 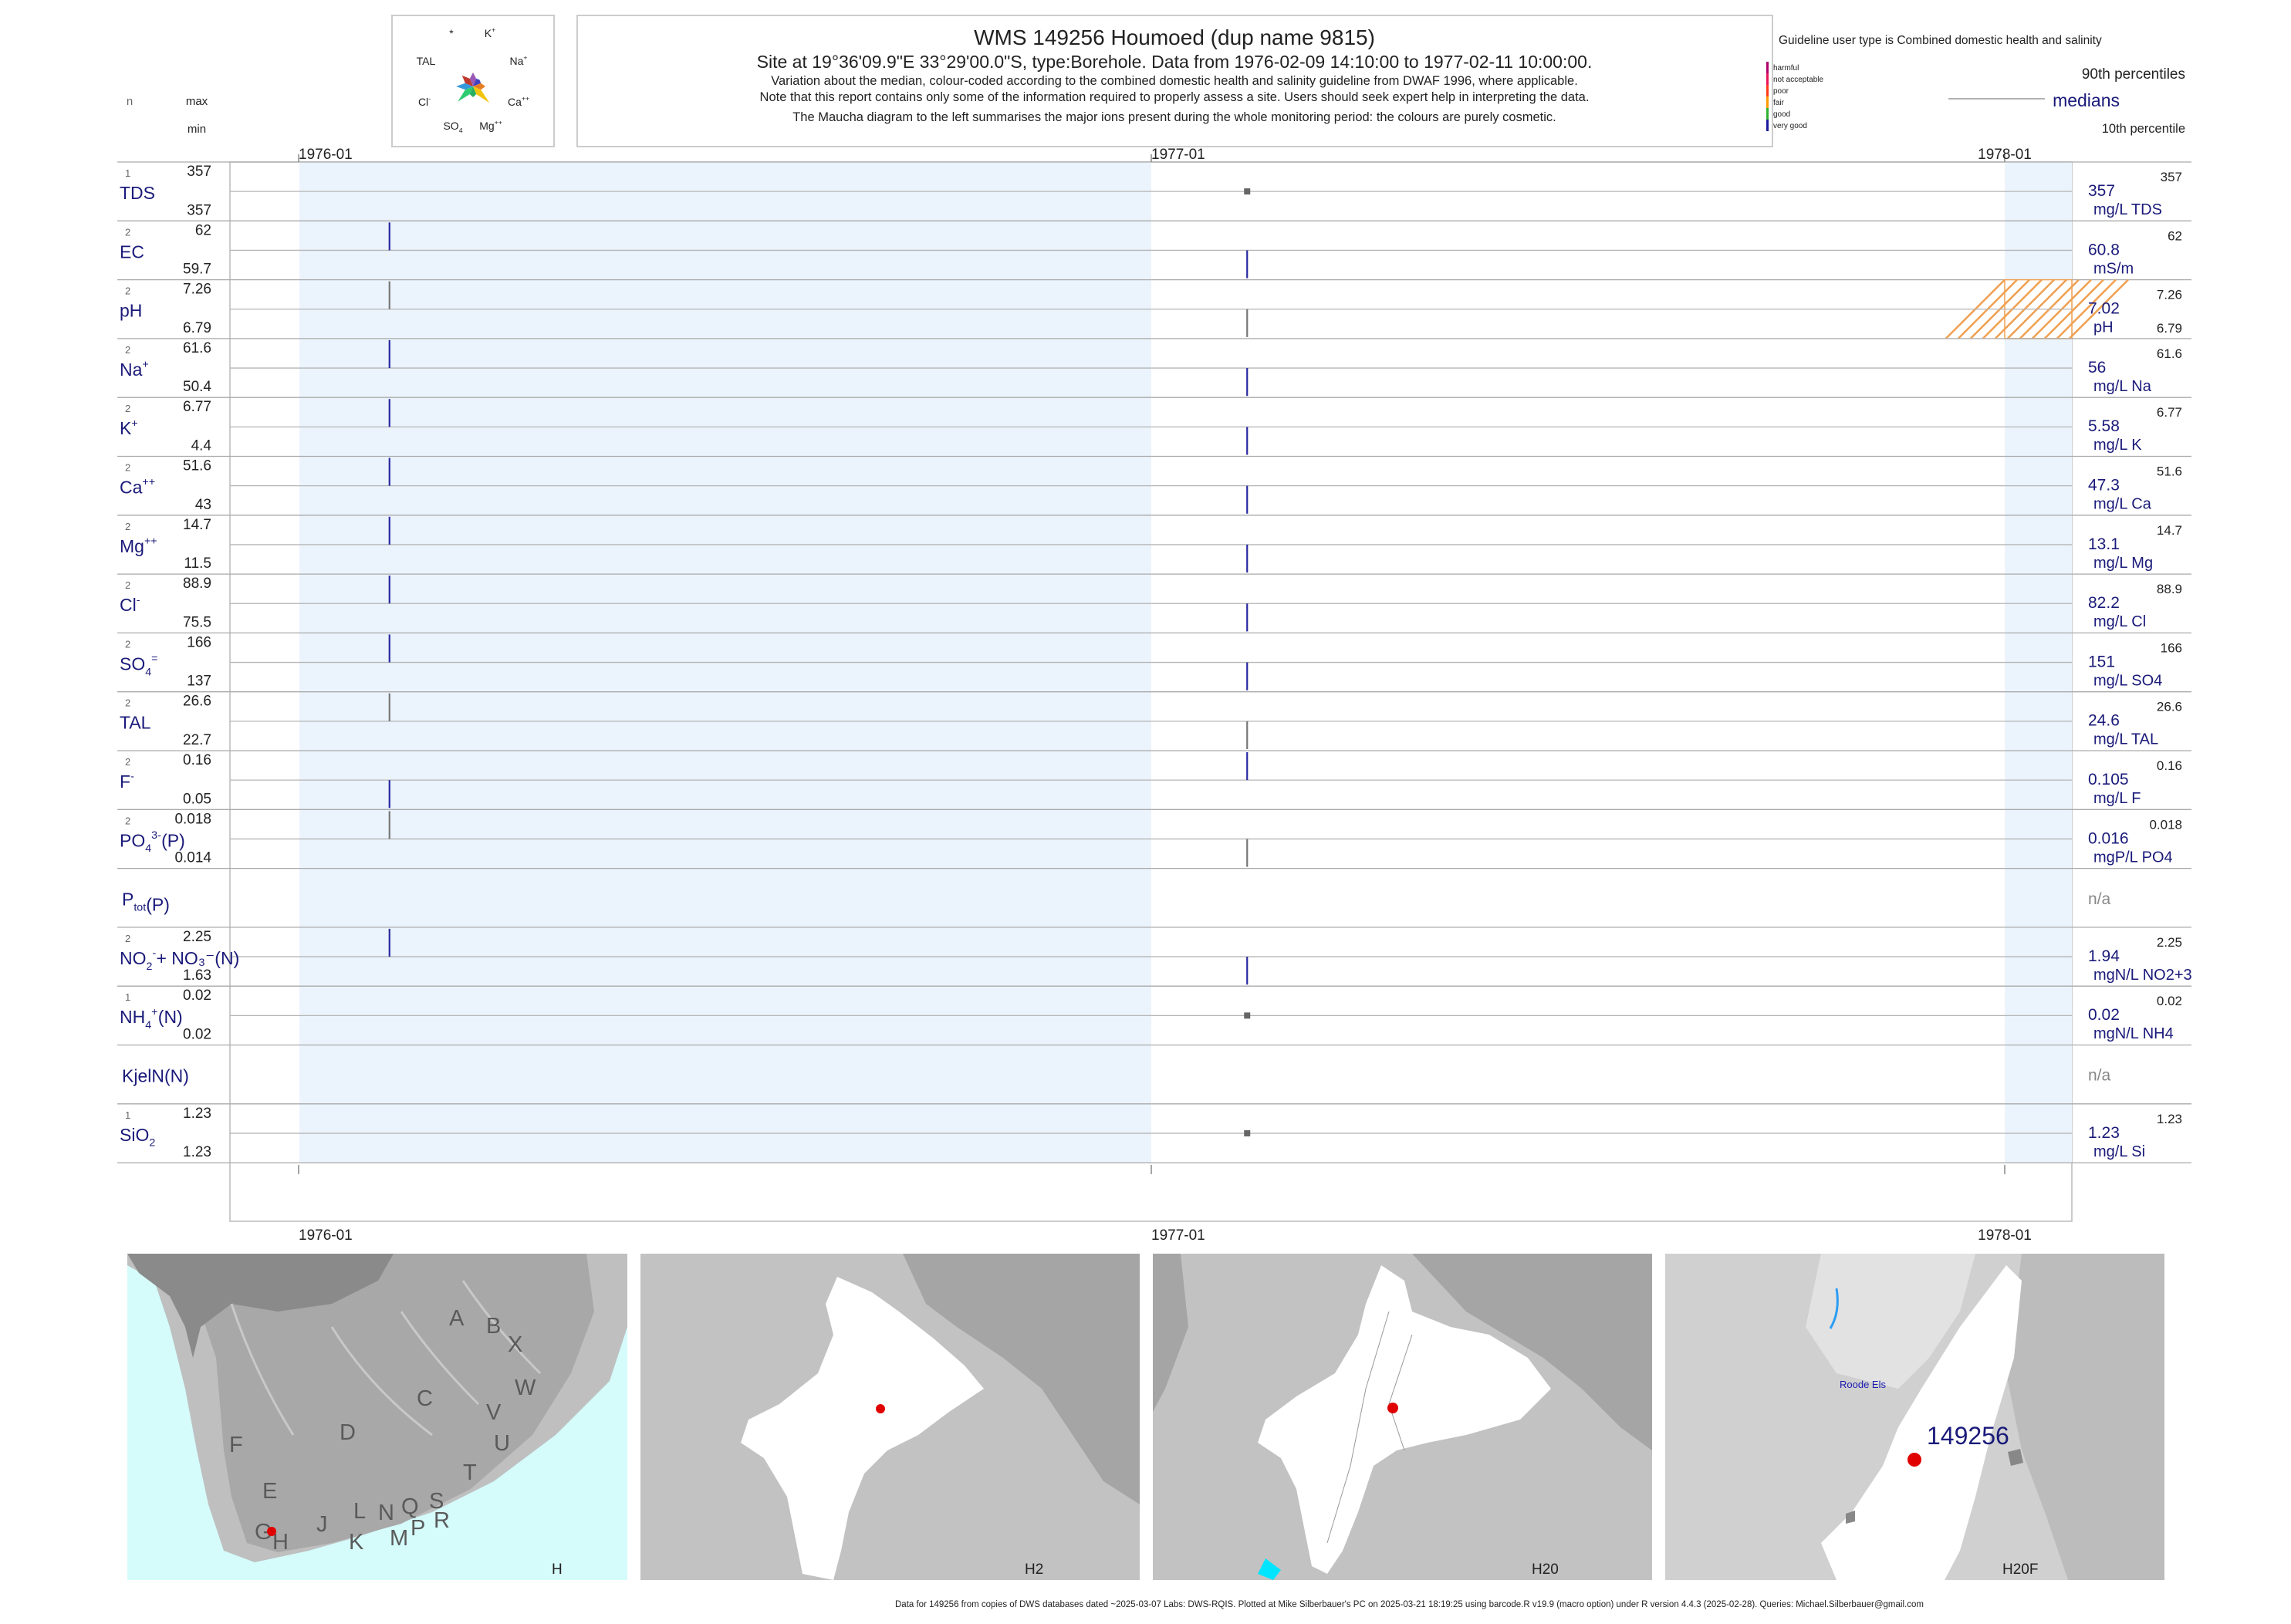 I want to click on median-value: 0.105, so click(x=2108, y=779).